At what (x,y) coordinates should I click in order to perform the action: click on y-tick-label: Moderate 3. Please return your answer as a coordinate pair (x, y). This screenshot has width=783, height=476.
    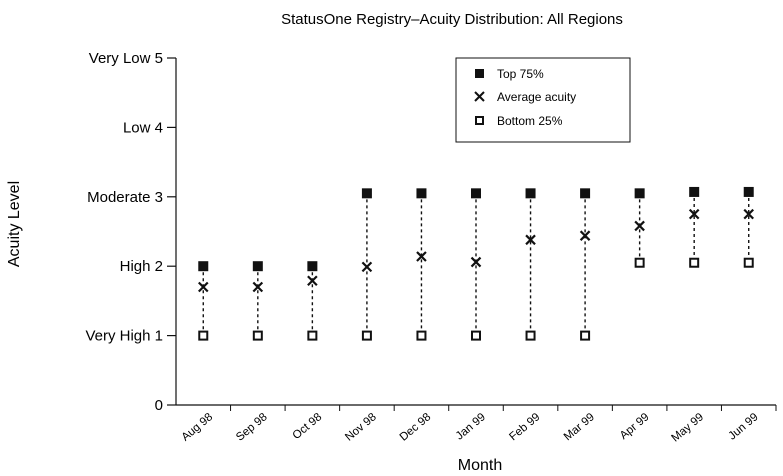
    Looking at the image, I should click on (125, 197).